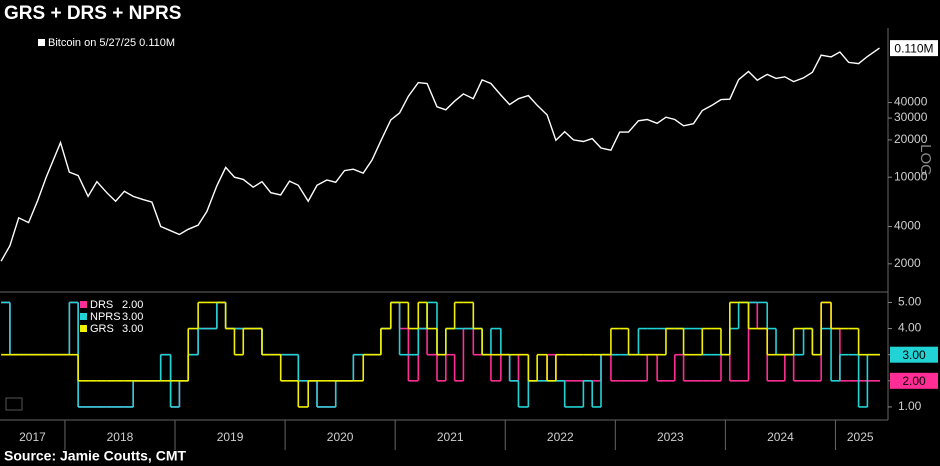 The image size is (940, 466). Describe the element at coordinates (925, 160) in the screenshot. I see `y-scale-label: LOG` at that location.